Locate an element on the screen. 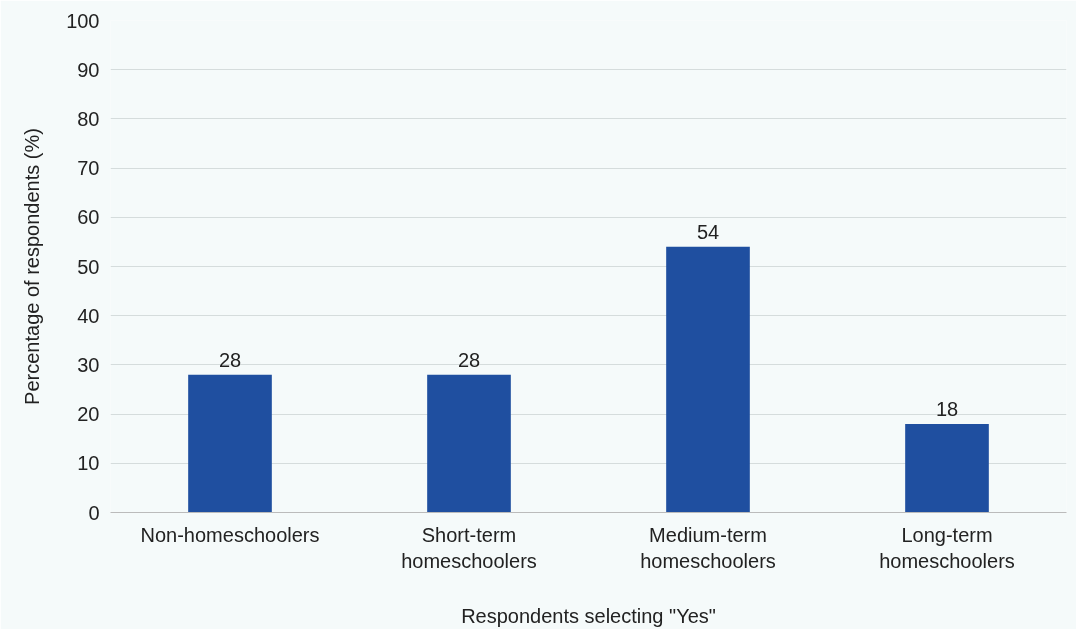 The width and height of the screenshot is (1076, 629). y-tick-label: 10 is located at coordinates (88, 463).